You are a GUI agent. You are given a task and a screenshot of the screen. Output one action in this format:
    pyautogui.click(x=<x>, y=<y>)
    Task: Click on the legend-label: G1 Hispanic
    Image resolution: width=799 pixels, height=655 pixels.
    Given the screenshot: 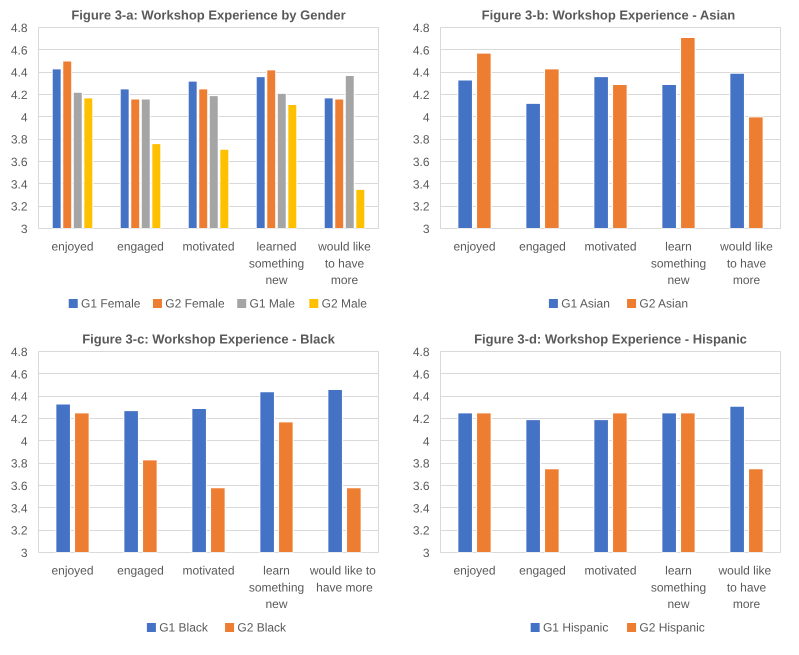 What is the action you would take?
    pyautogui.click(x=575, y=627)
    